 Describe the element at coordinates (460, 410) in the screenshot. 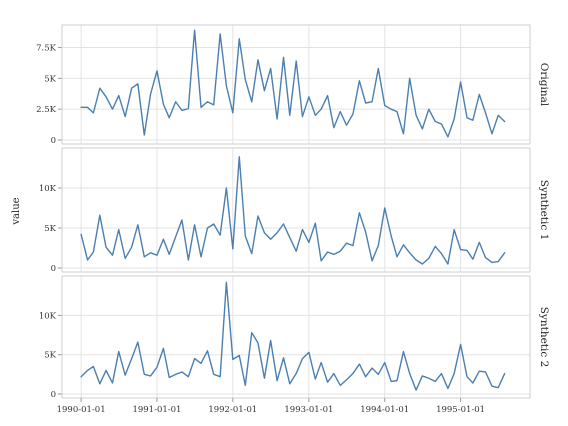

I see `x-tick-label: 1995-01-01` at that location.